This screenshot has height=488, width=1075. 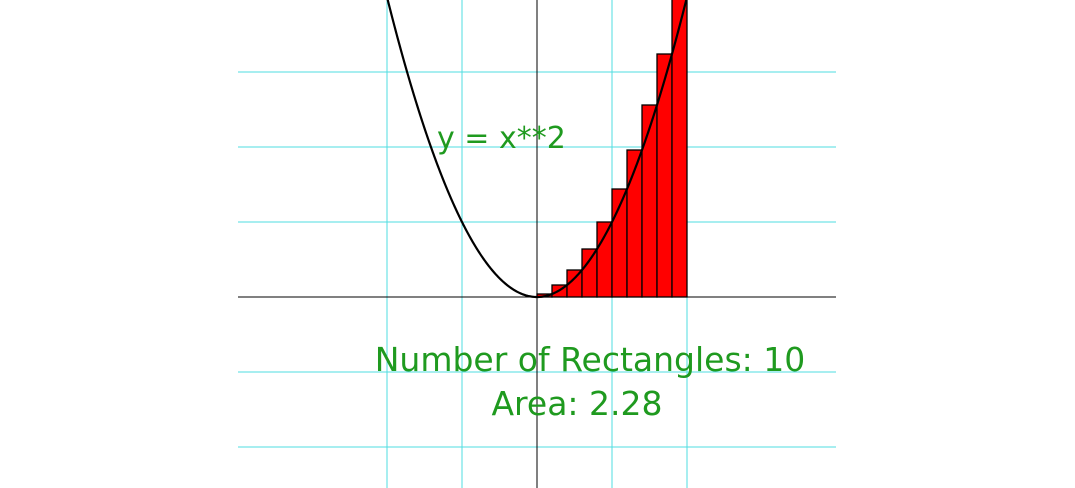 I want to click on function-label: y = x**2, so click(x=501, y=138).